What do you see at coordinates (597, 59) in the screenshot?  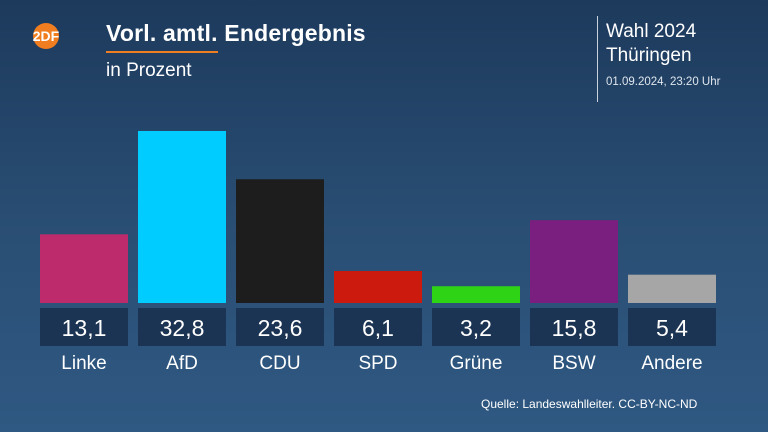 I see `header-divider` at bounding box center [597, 59].